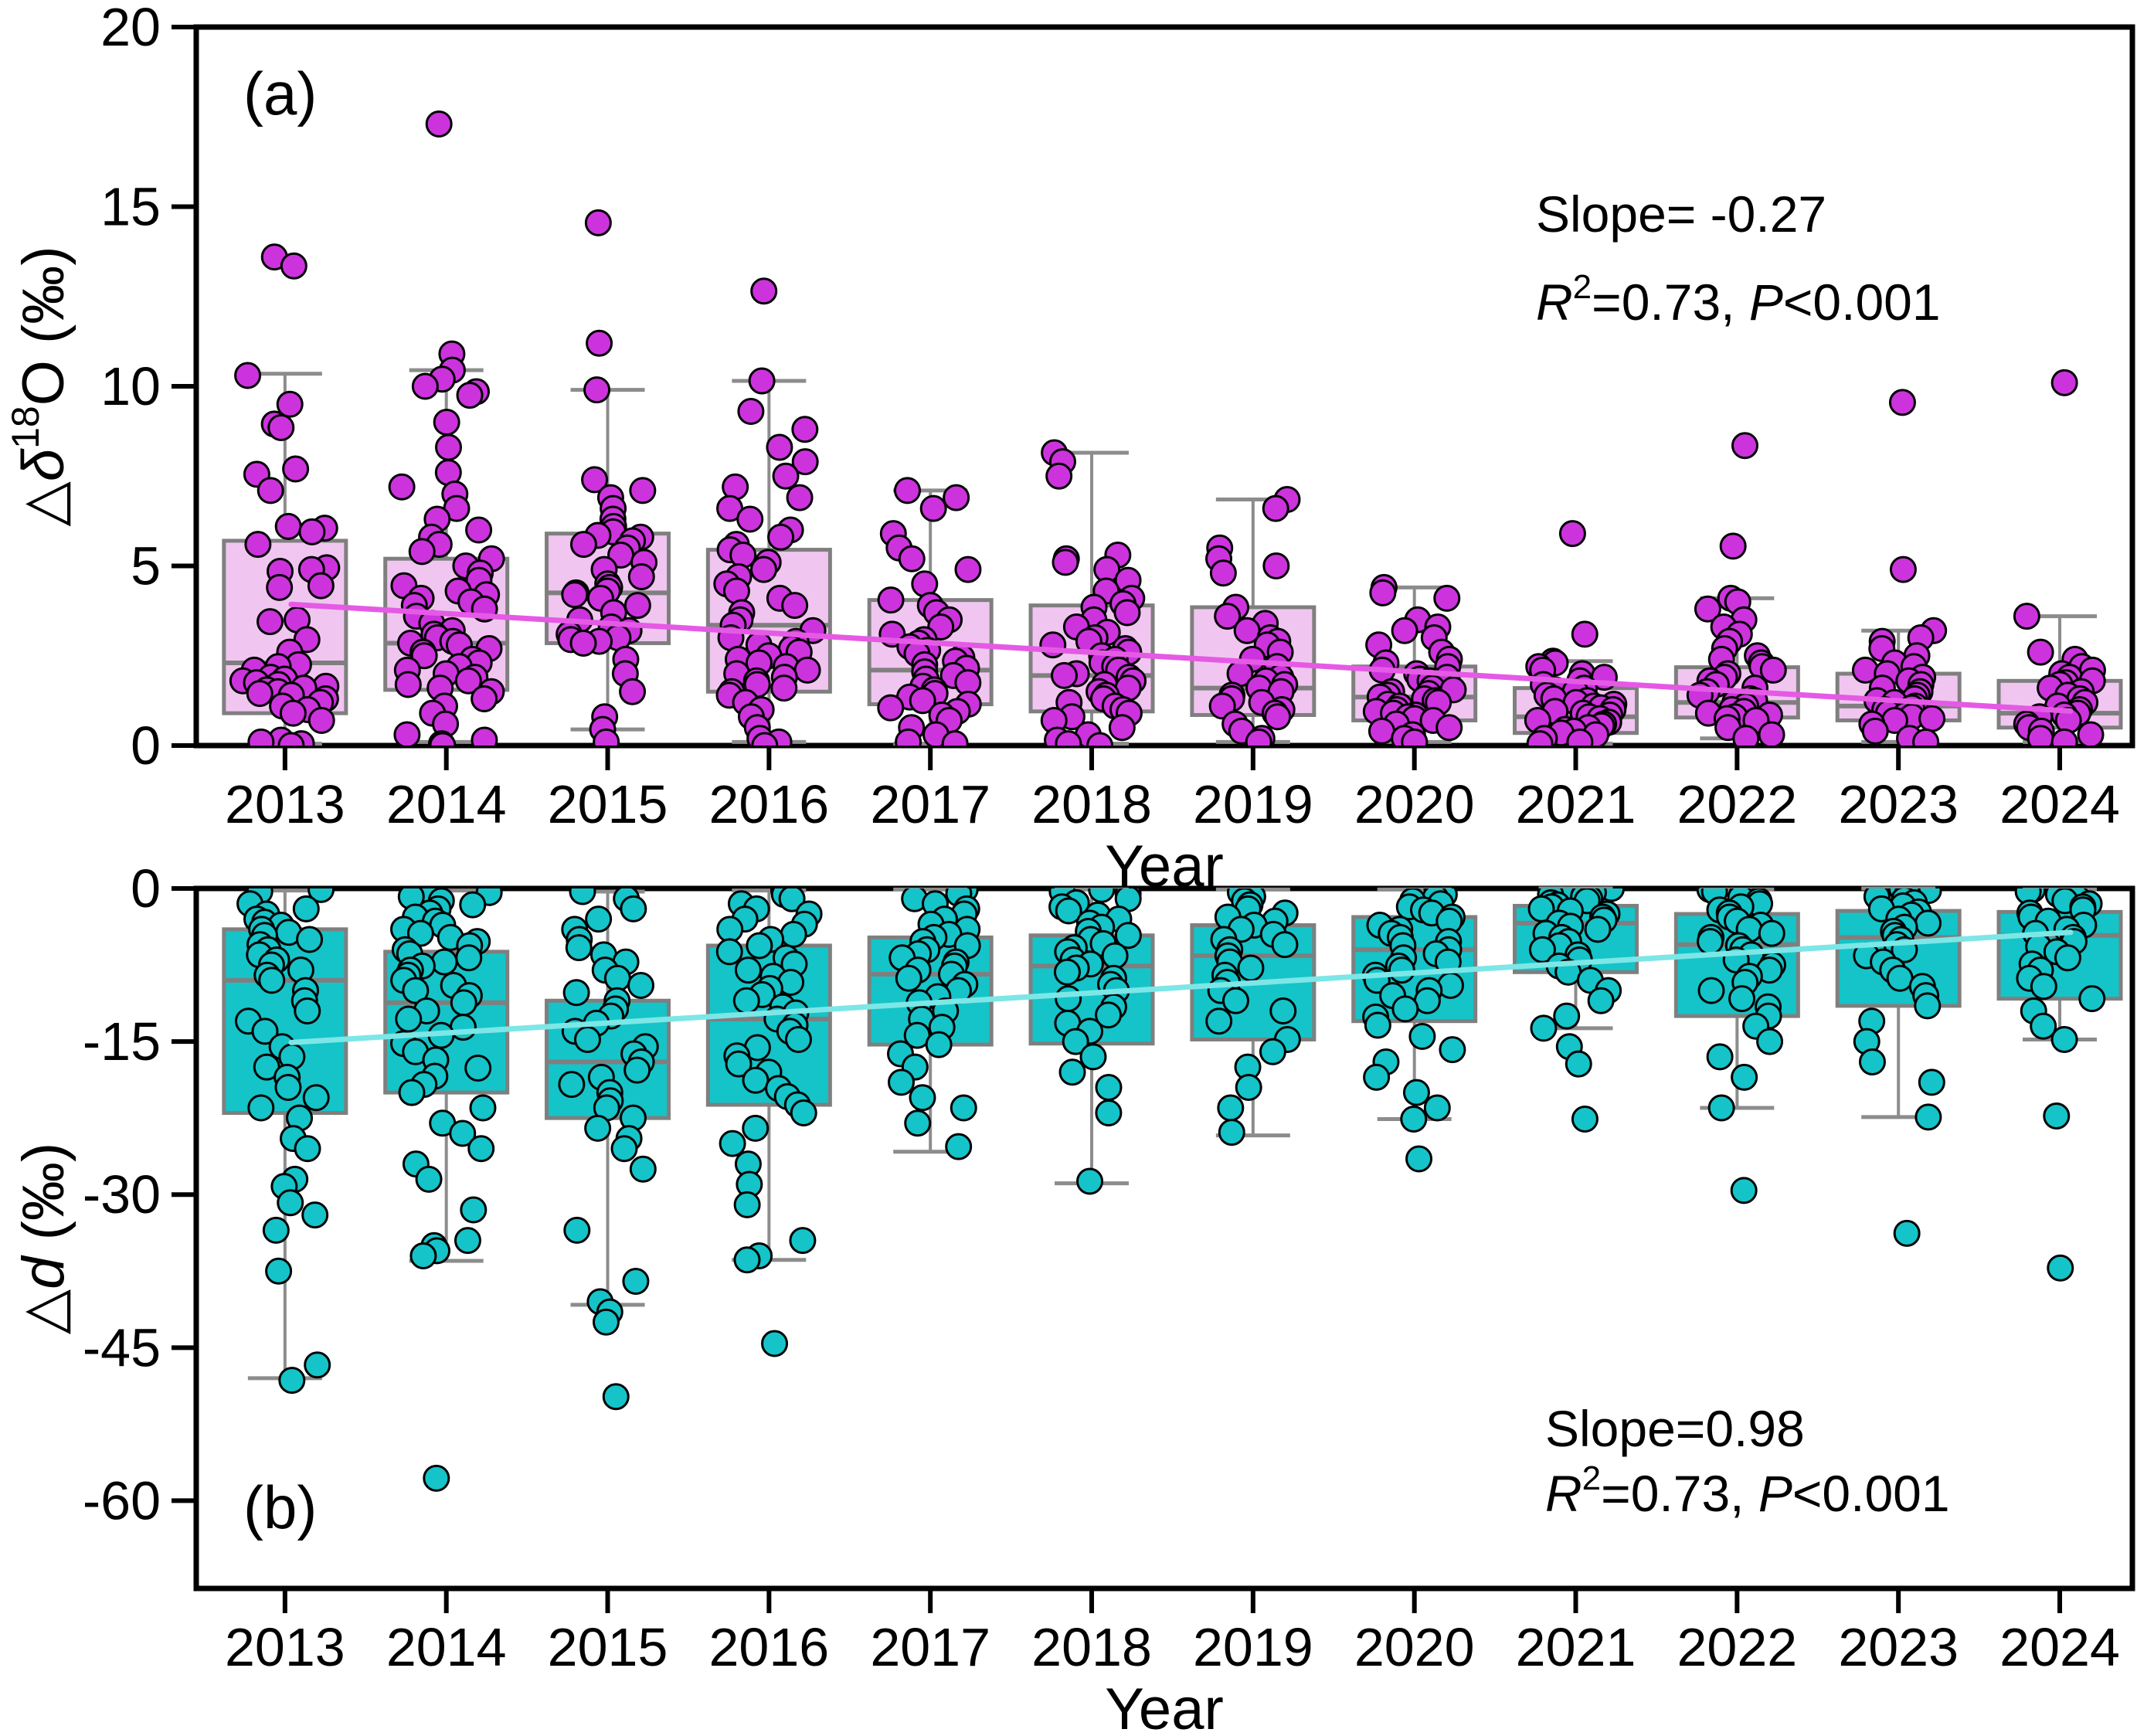 The image size is (2154, 1736). I want to click on x-tick-label: 2023, so click(1899, 804).